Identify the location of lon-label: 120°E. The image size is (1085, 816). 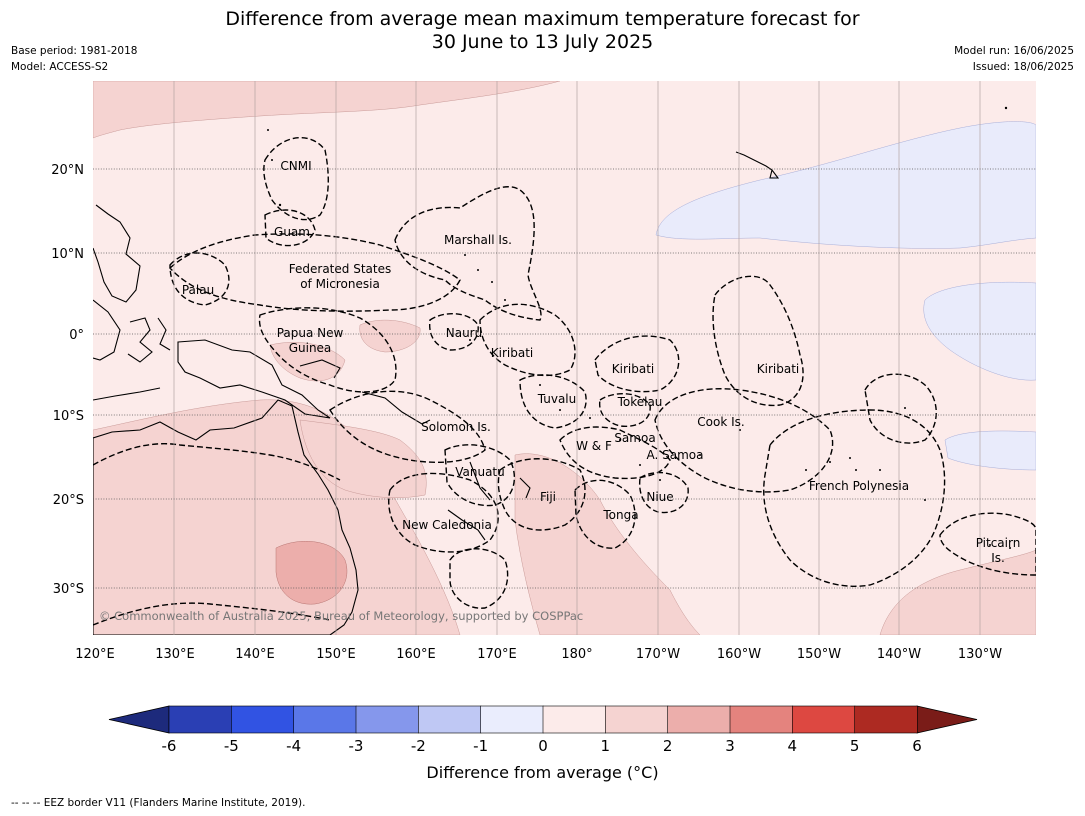
(95, 654).